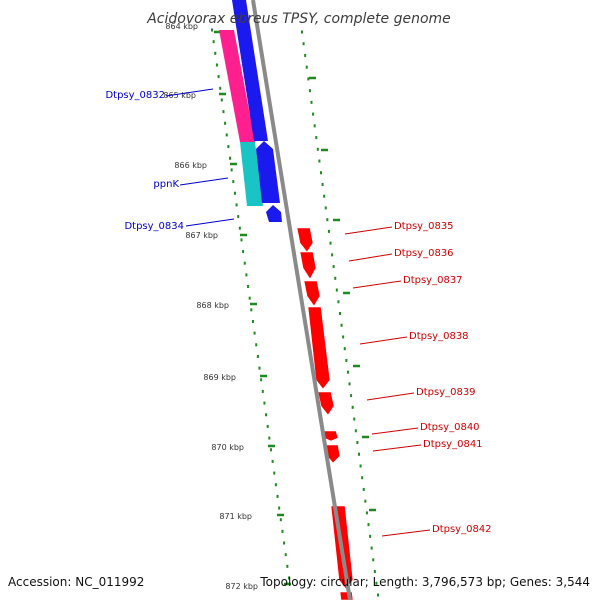 The height and width of the screenshot is (600, 600). What do you see at coordinates (462, 529) in the screenshot?
I see `gene-label: Dtpsy_0842` at bounding box center [462, 529].